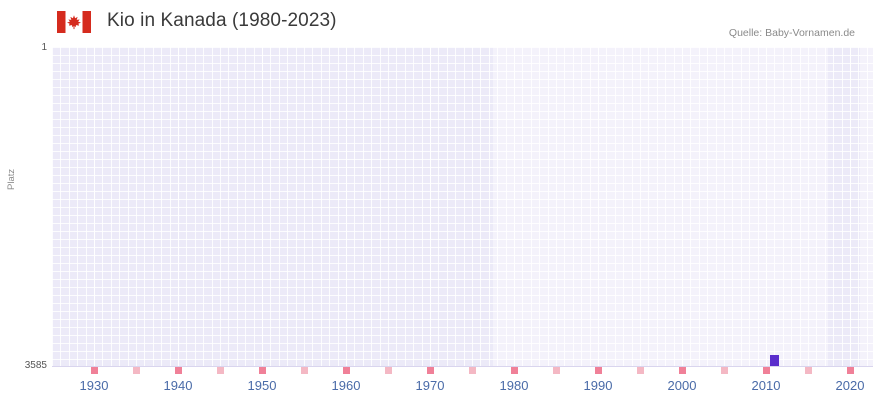 This screenshot has width=873, height=412. I want to click on page-title: Kio in Kanada (1980-2023), so click(222, 20).